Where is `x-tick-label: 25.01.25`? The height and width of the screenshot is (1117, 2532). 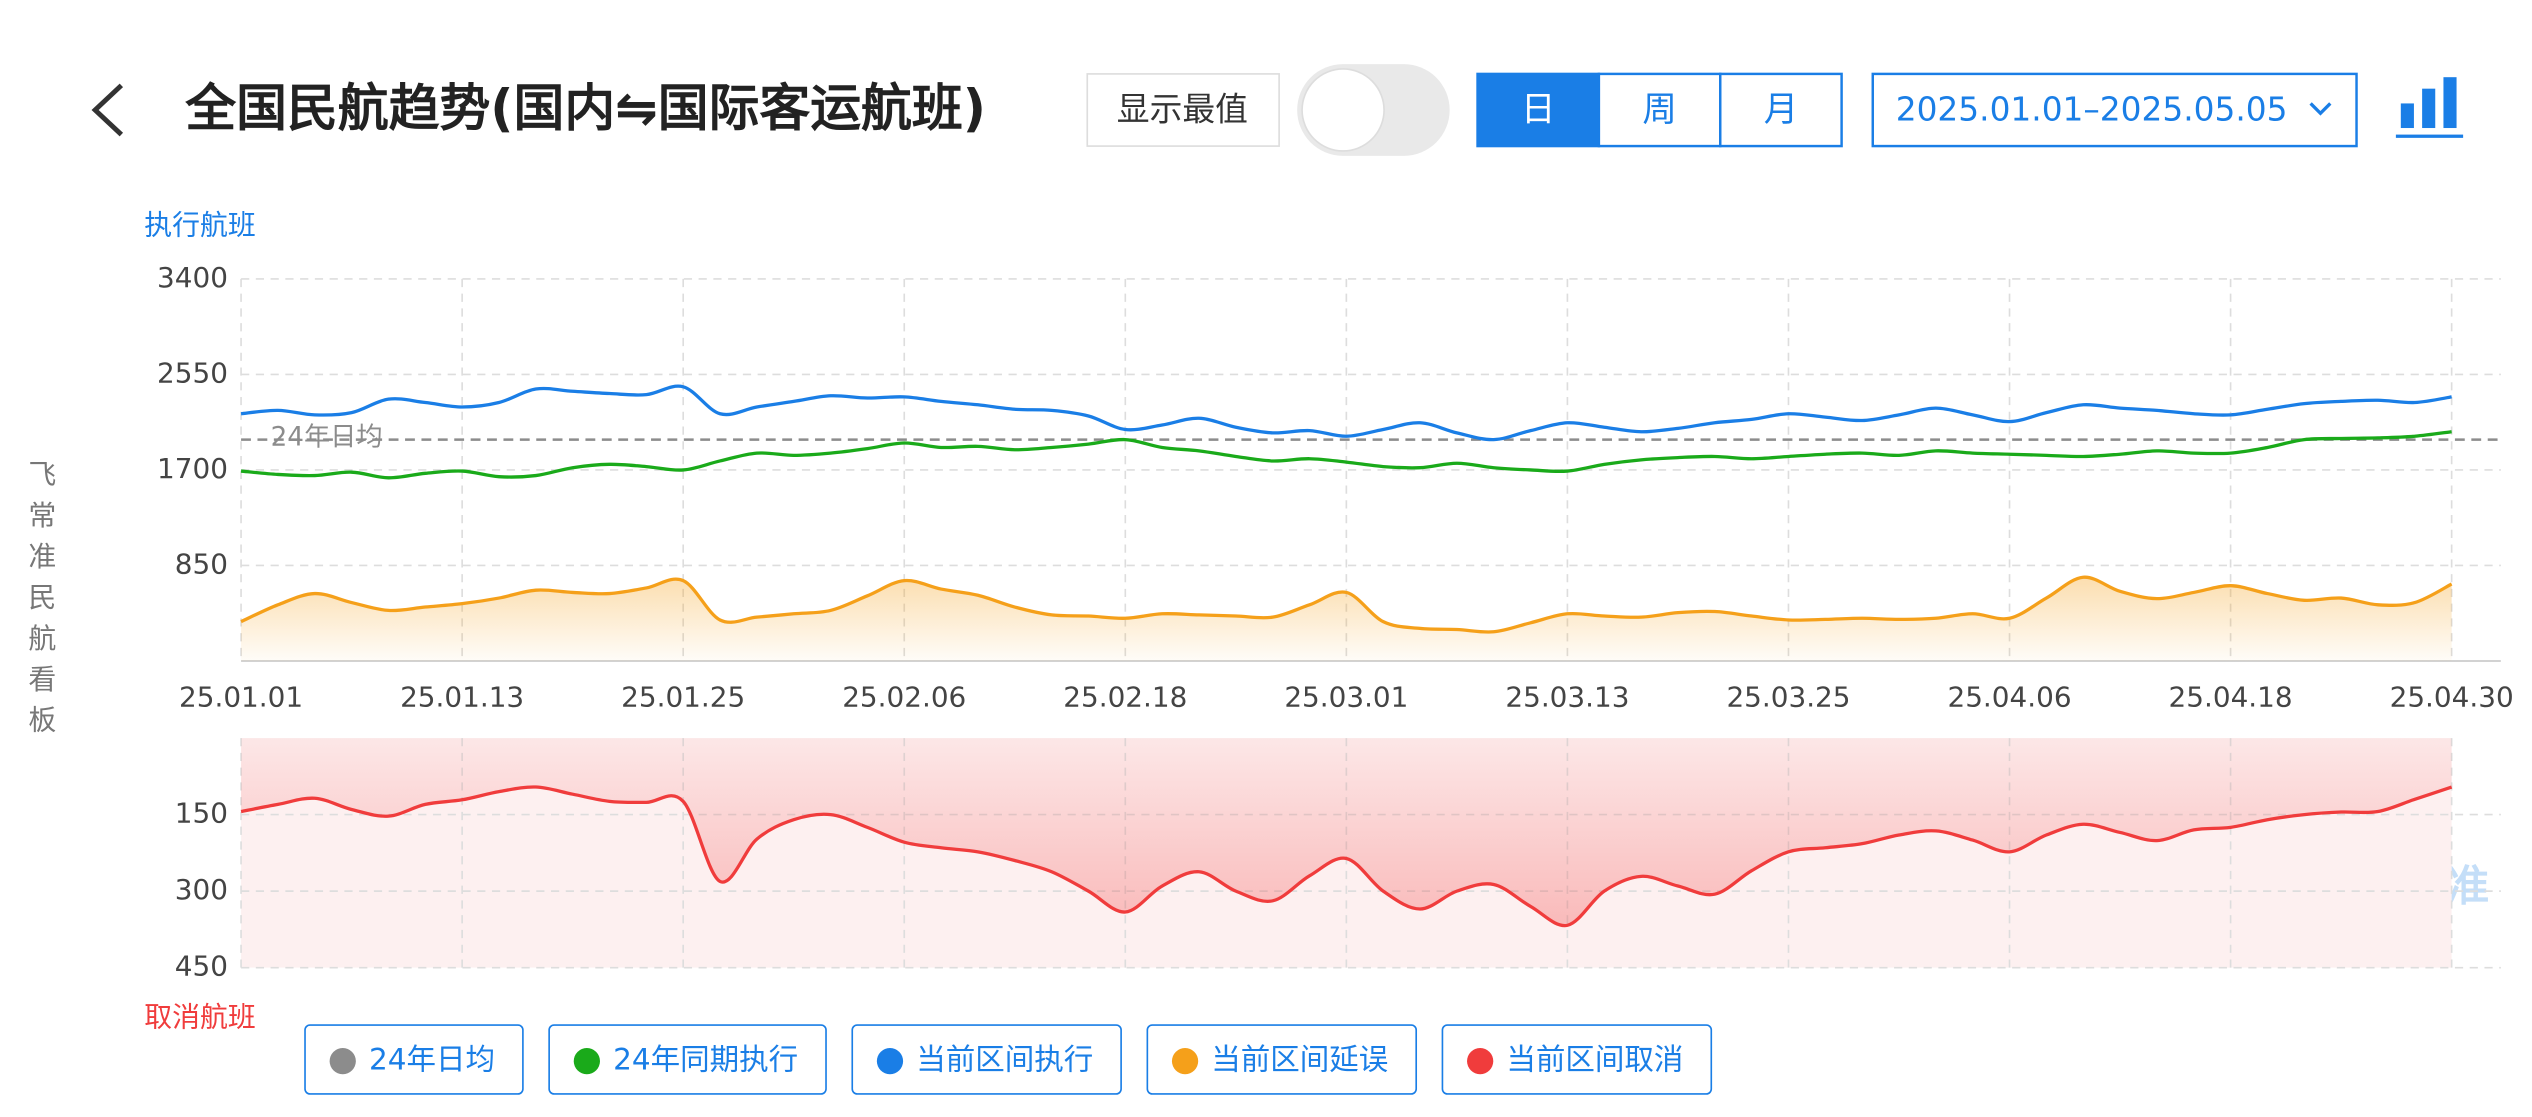 x-tick-label: 25.01.25 is located at coordinates (683, 697).